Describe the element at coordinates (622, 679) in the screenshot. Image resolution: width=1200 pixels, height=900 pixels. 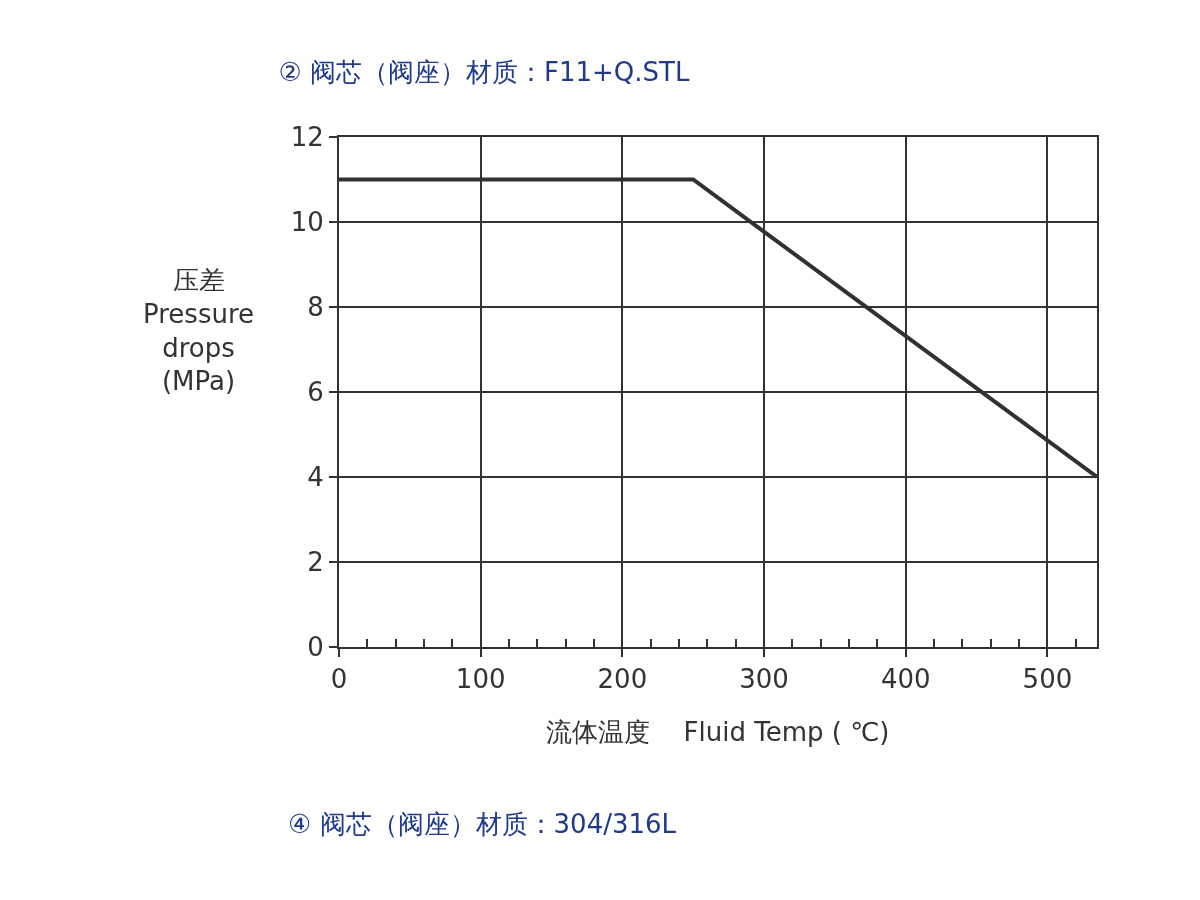
I see `x-tick-label: 200` at that location.